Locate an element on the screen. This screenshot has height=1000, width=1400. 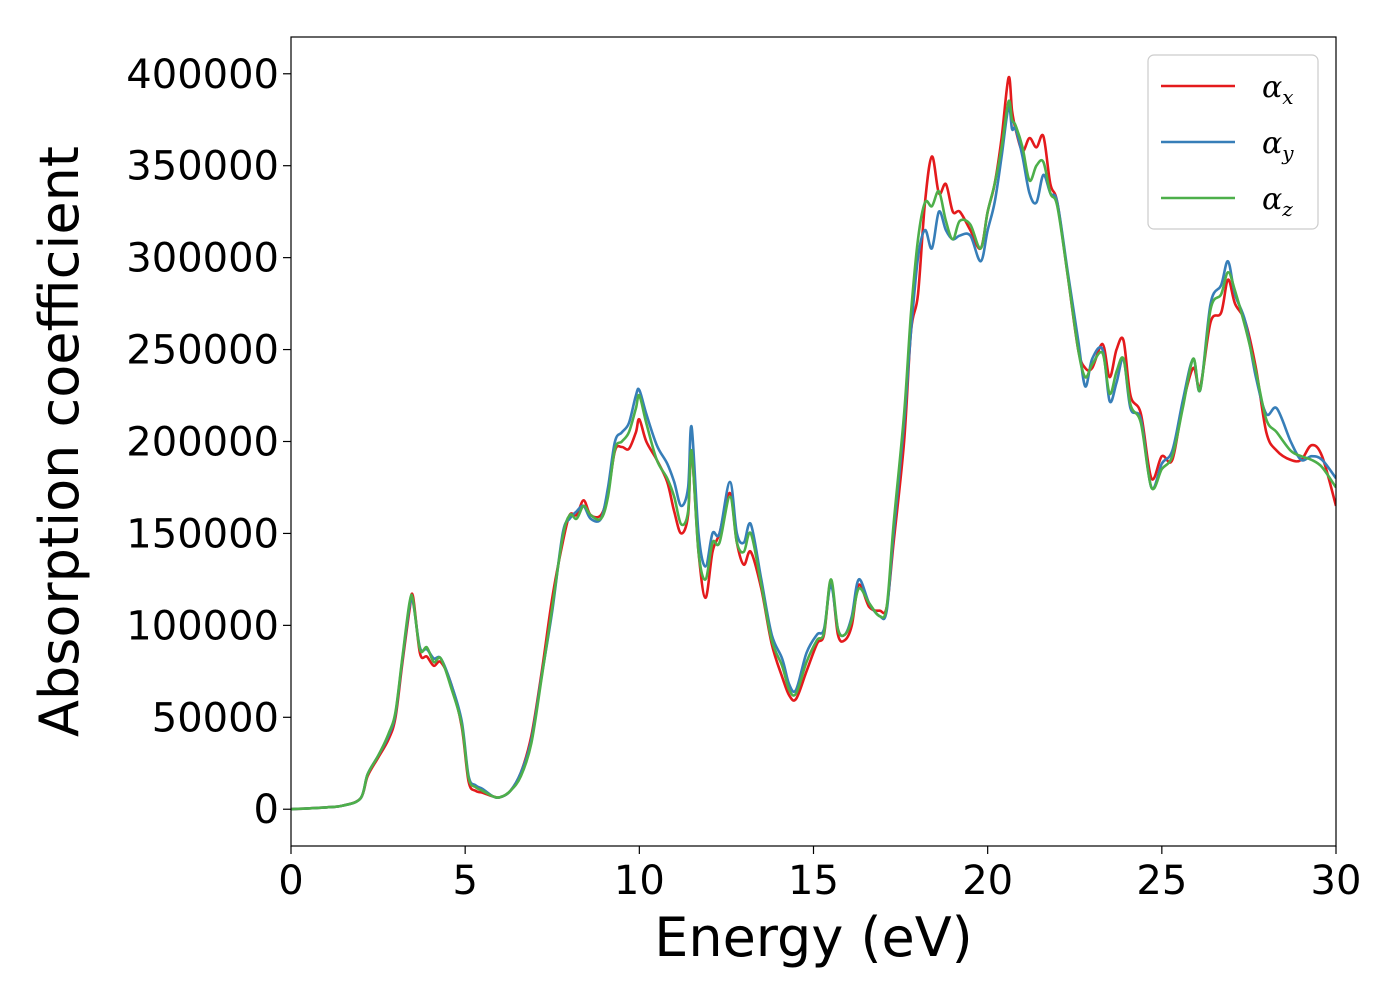
x-tick-label: 20 is located at coordinates (987, 881).